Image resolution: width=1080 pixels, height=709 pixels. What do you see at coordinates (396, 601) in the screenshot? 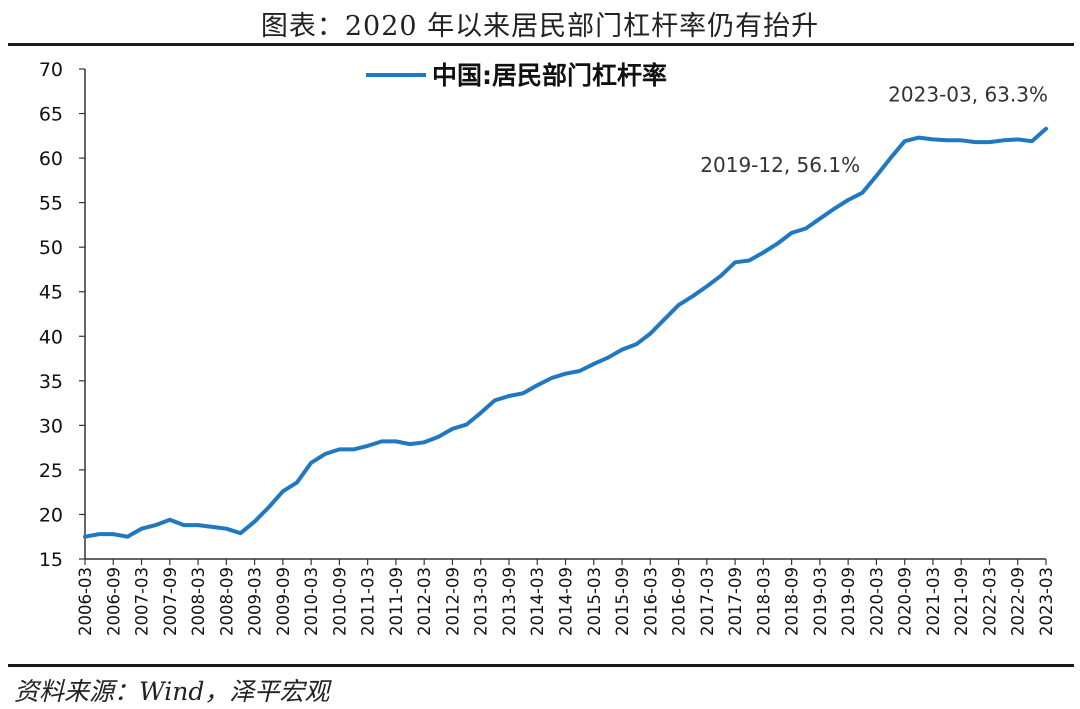
I see `x-tick-label: 2011-09` at bounding box center [396, 601].